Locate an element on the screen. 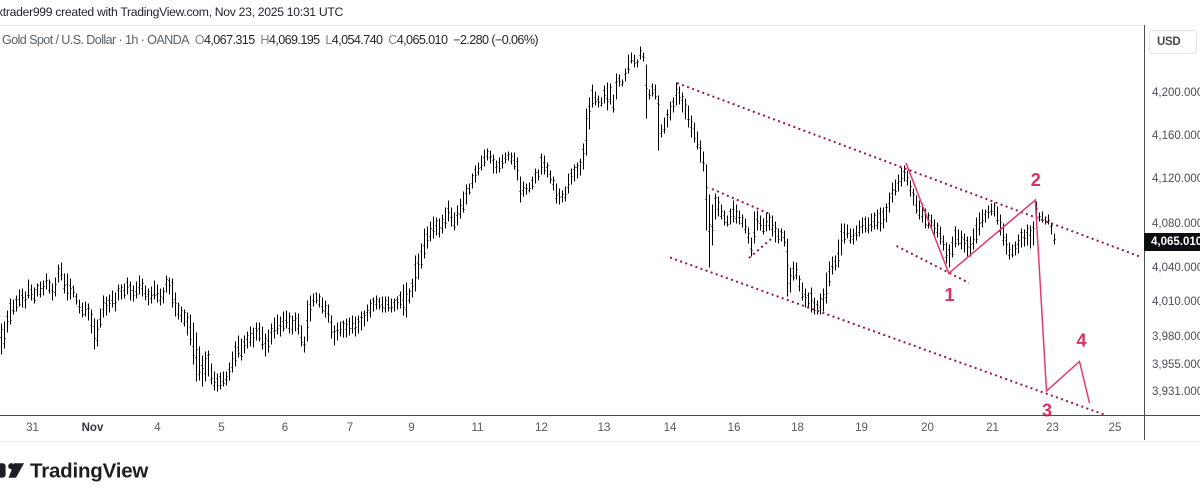 The image size is (1200, 500). svg-text: 3 is located at coordinates (1047, 411).